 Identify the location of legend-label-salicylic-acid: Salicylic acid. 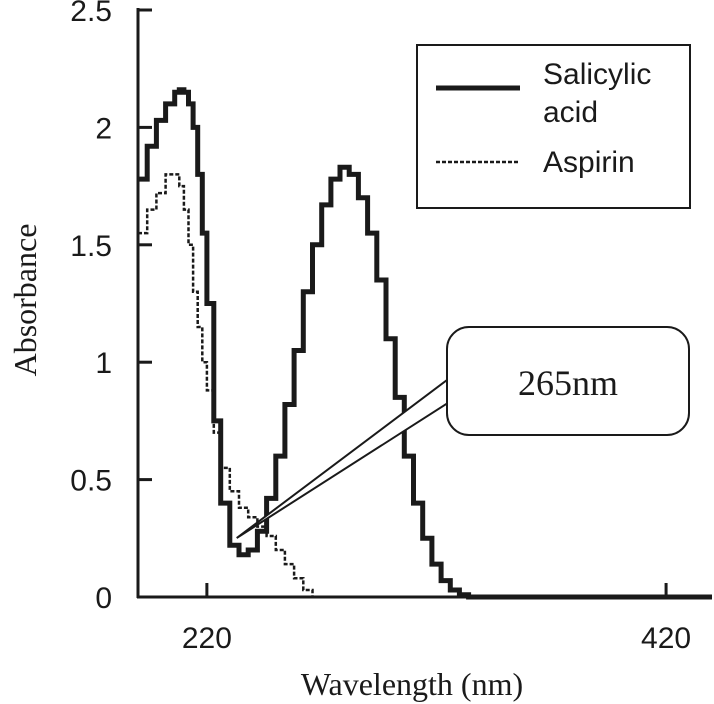
(597, 93).